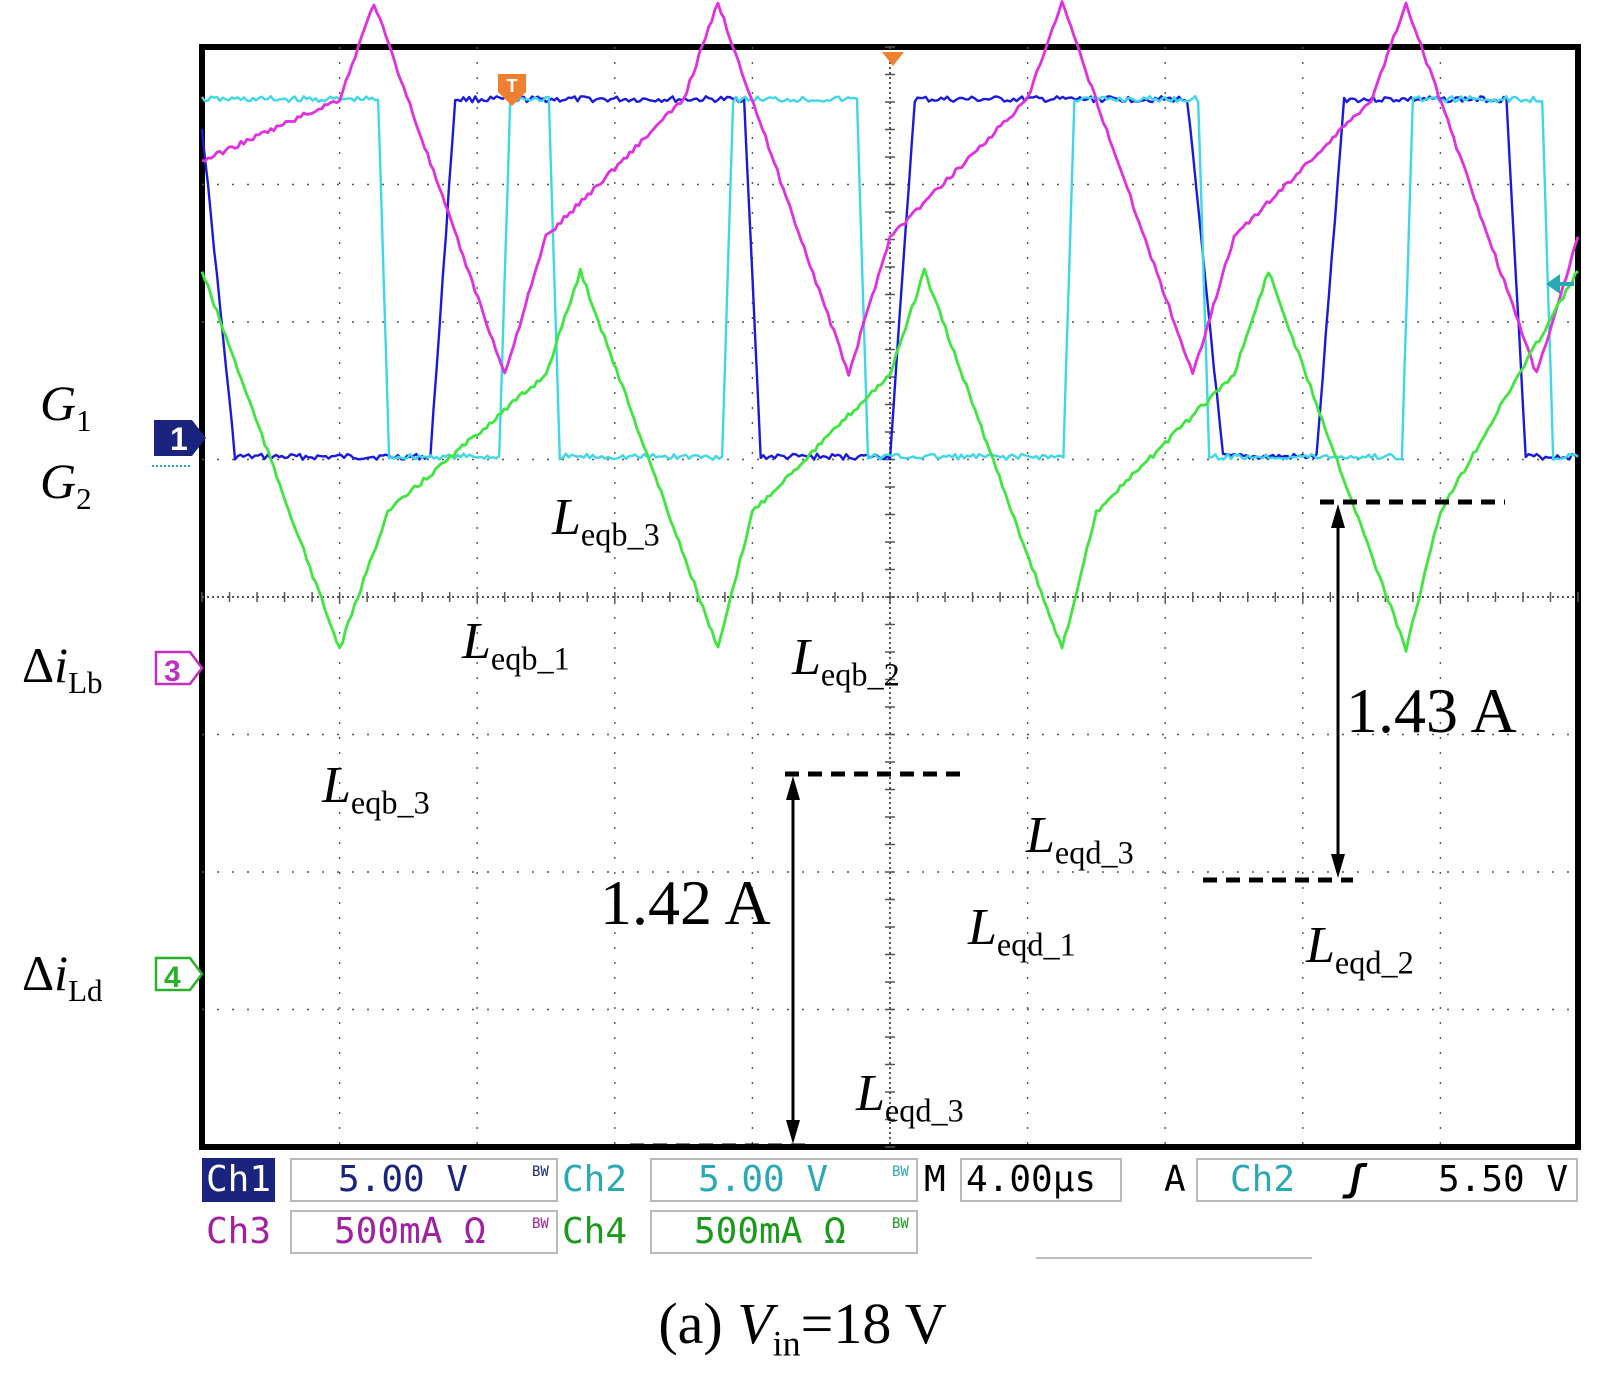 This screenshot has width=1605, height=1383. What do you see at coordinates (66, 484) in the screenshot?
I see `g2-label: G2` at bounding box center [66, 484].